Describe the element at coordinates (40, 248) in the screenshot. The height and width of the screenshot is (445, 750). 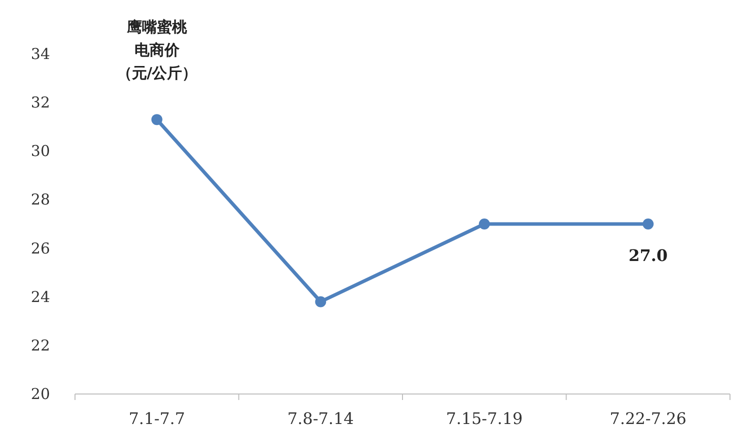
I see `y-tick-label: 26` at that location.